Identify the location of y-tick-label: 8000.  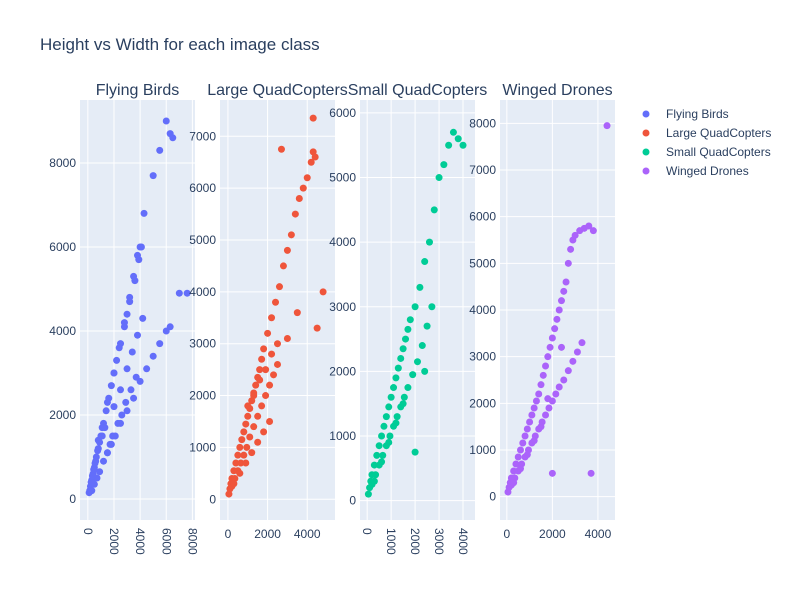
(62, 163).